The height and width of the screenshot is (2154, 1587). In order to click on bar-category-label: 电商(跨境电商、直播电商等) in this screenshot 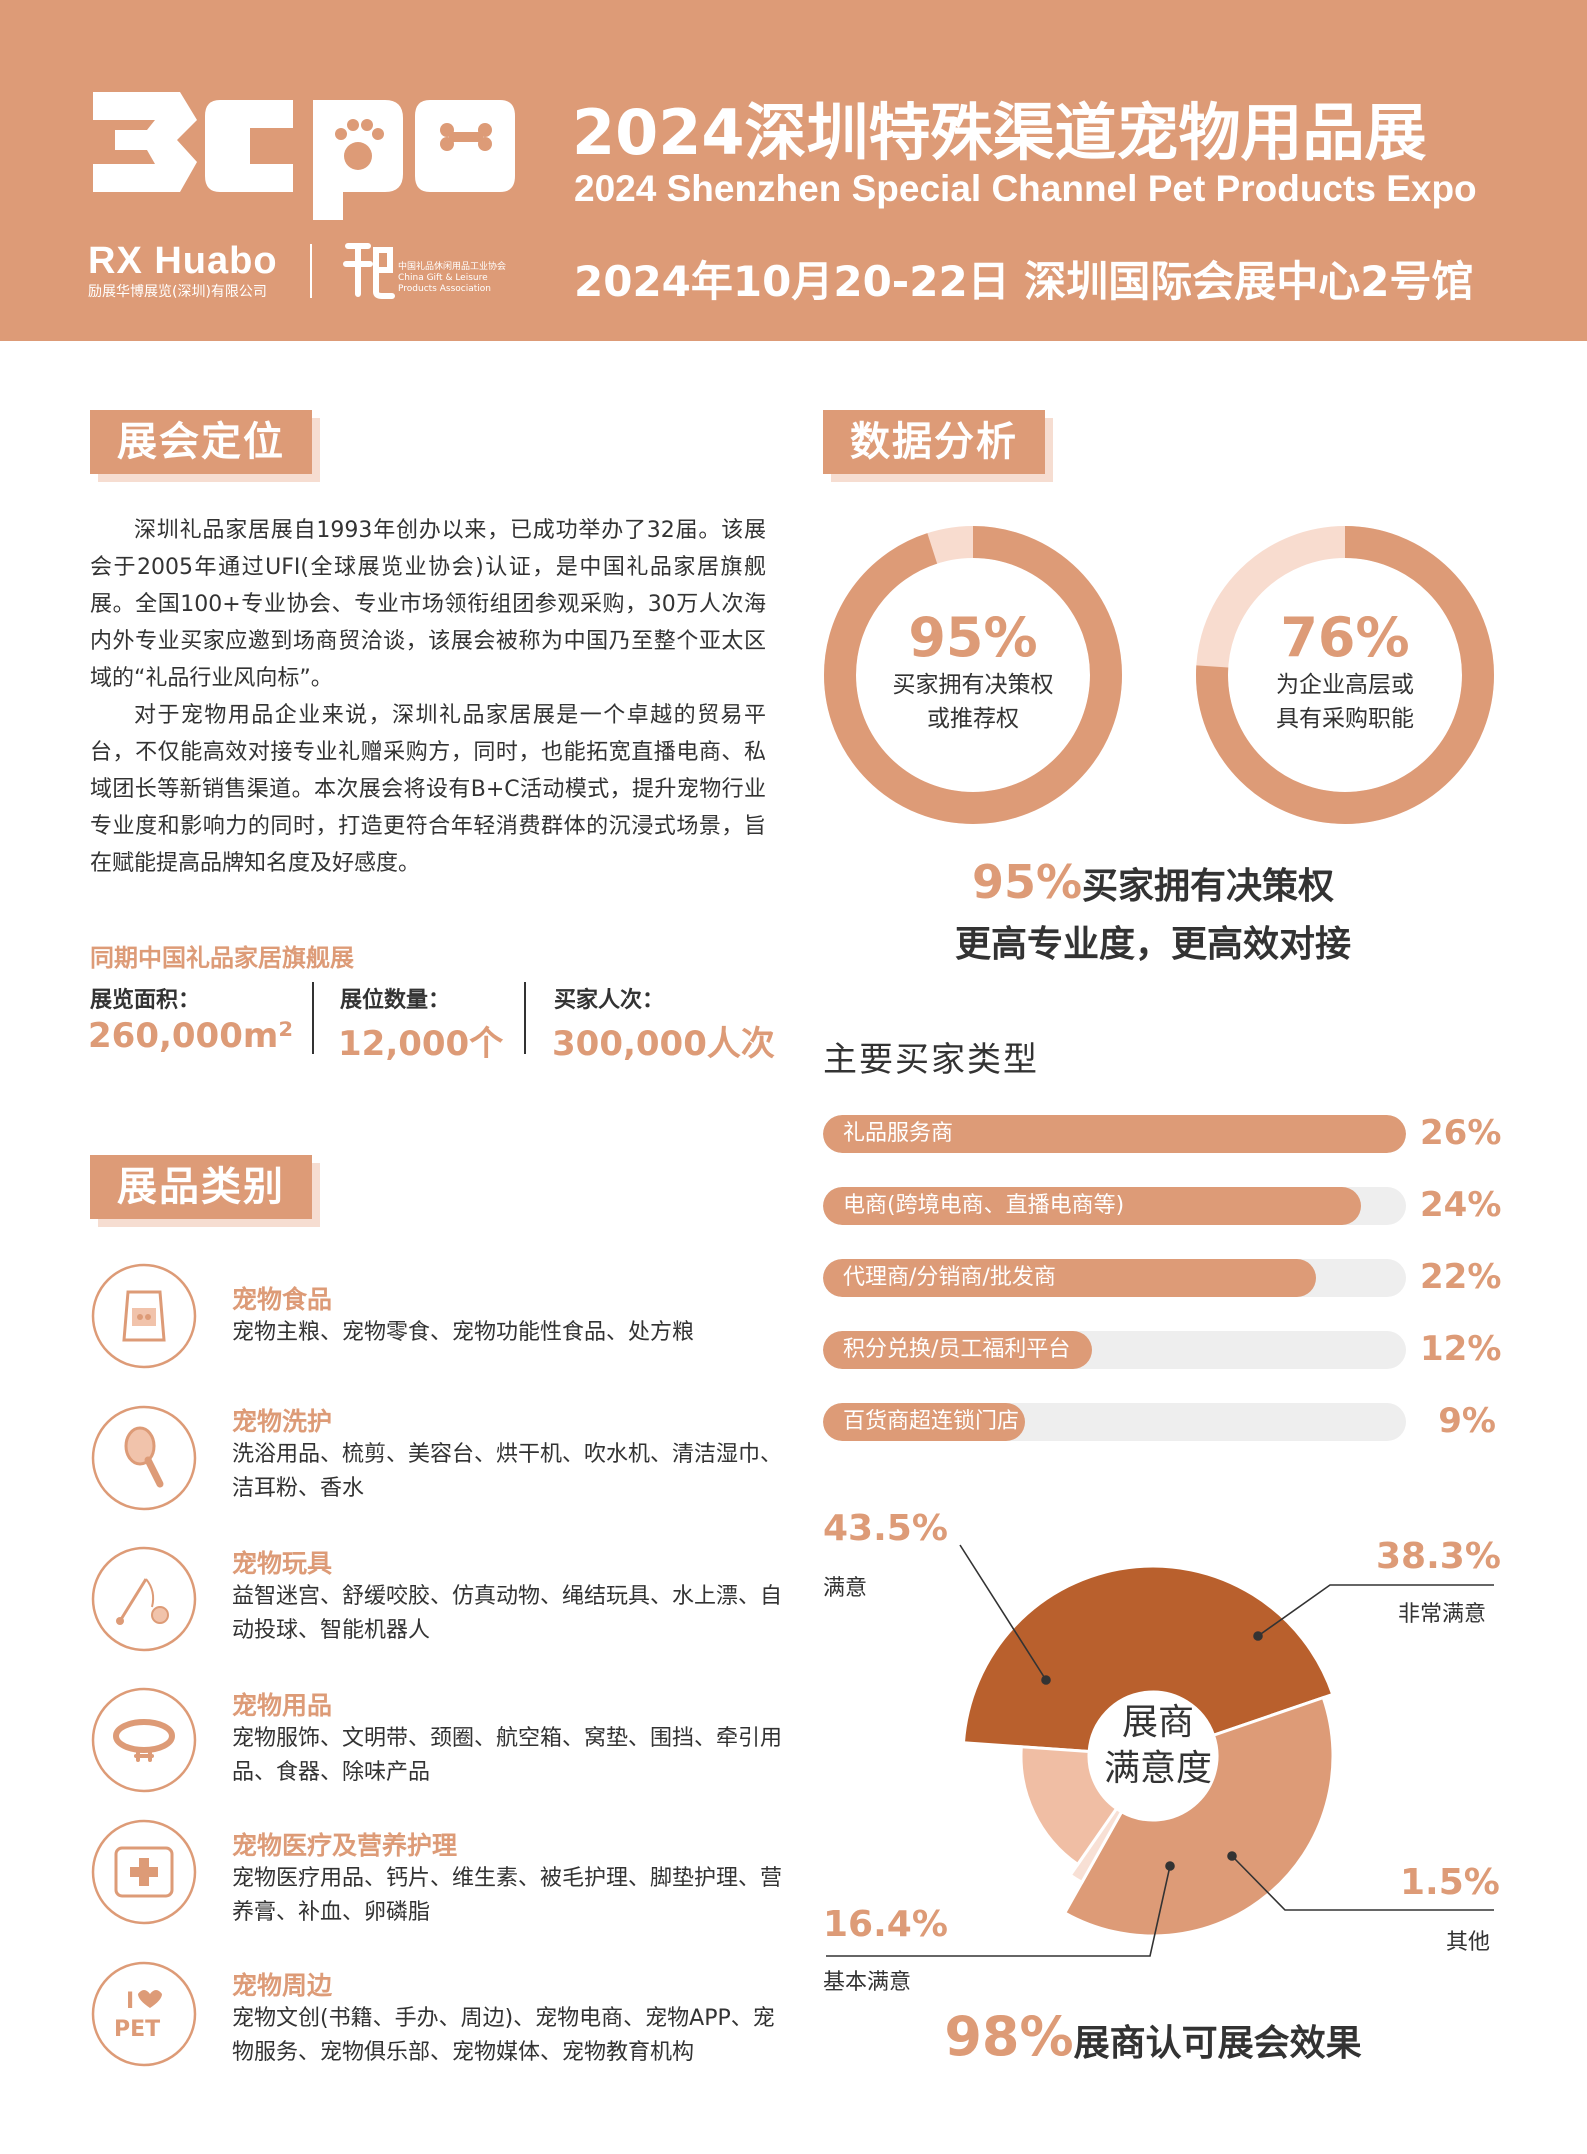, I will do `click(984, 1205)`.